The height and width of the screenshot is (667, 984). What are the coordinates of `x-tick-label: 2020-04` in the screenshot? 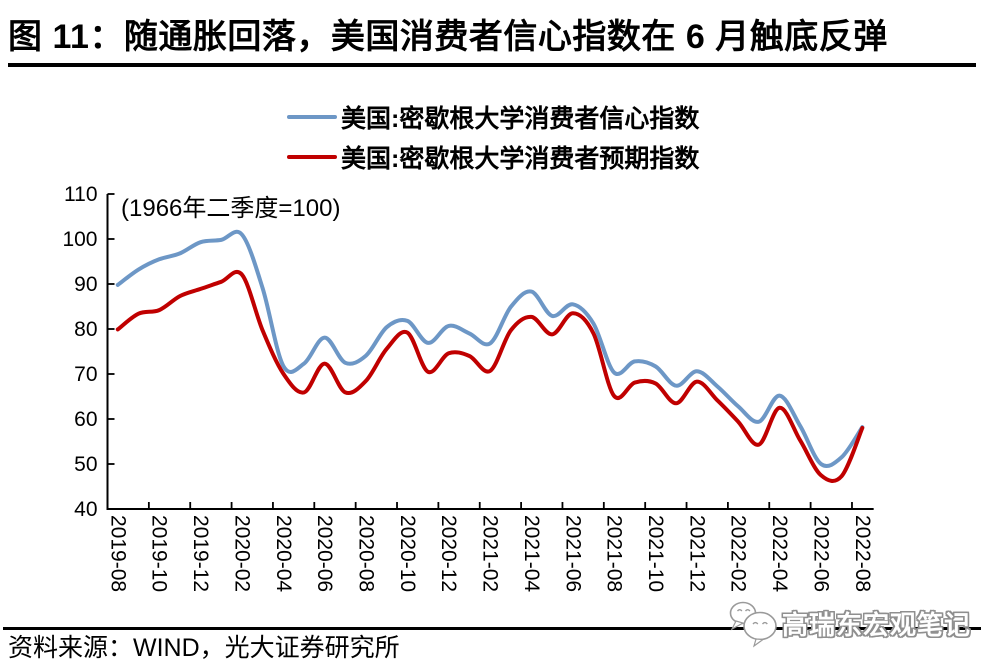 It's located at (283, 553).